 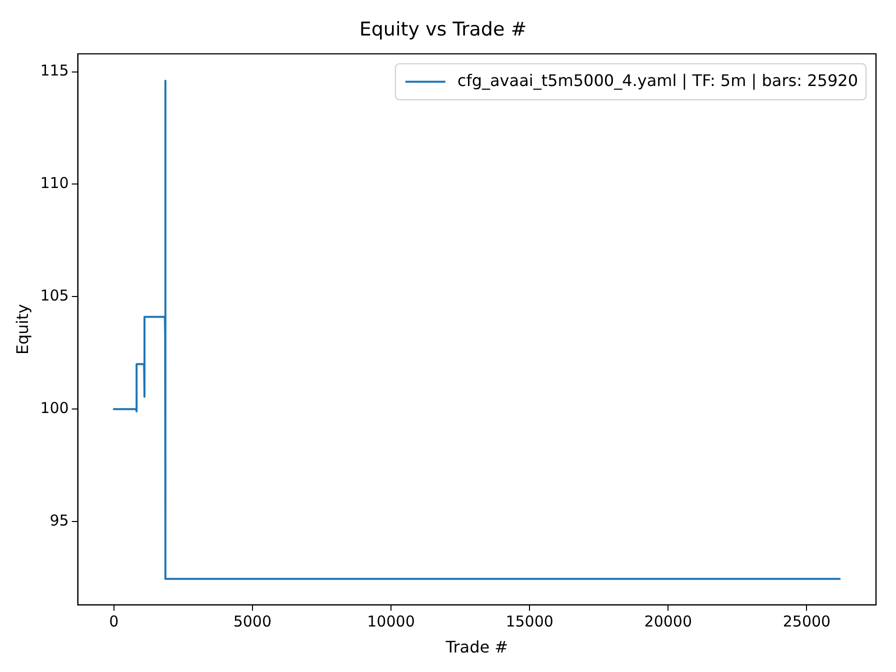 I want to click on y-axis-title: Equity, so click(x=22, y=329).